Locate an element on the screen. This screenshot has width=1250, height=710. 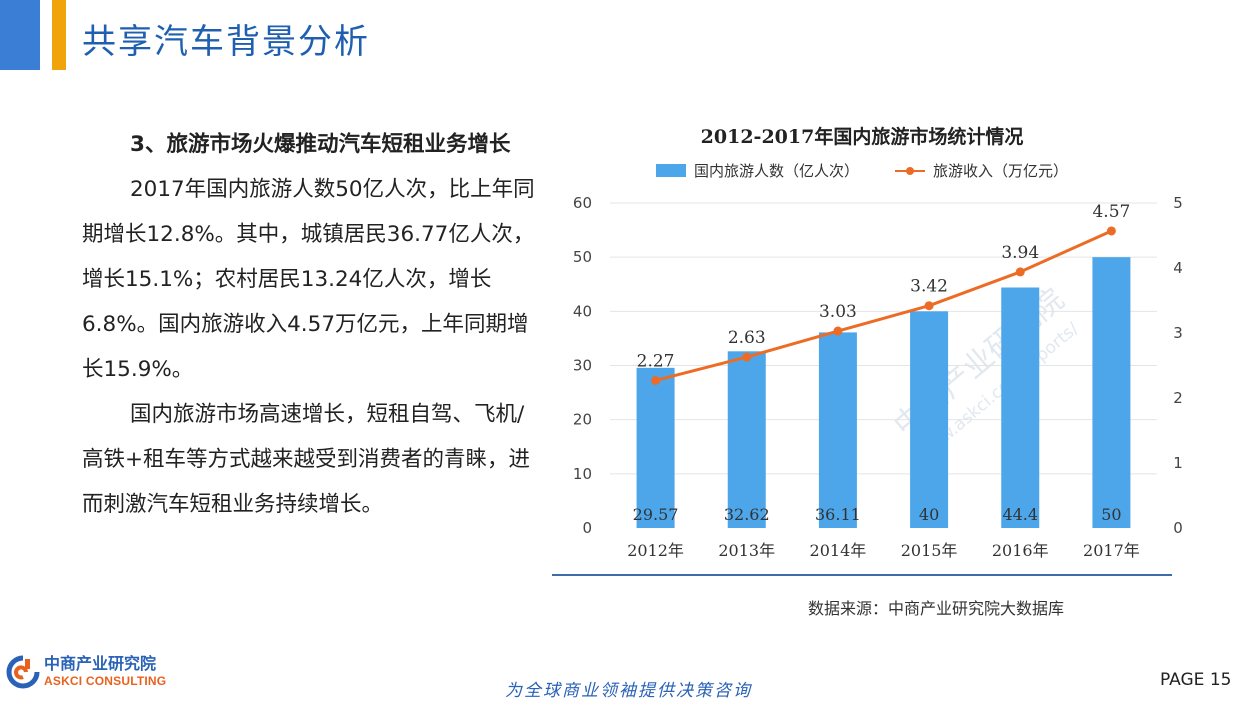
left-axis-tick: 60 is located at coordinates (582, 203).